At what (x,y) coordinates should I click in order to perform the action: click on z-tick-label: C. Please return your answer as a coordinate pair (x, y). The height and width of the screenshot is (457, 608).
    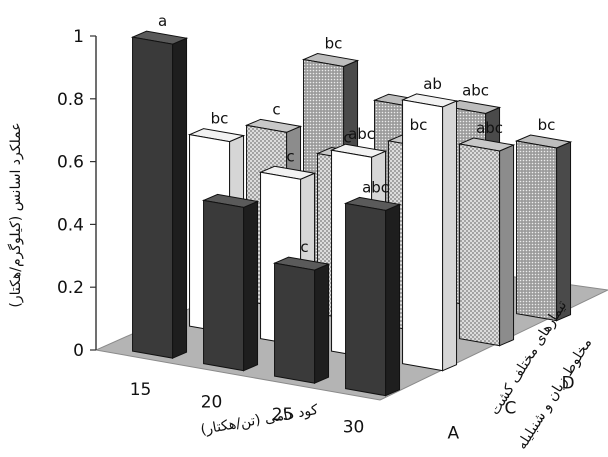
    Looking at the image, I should click on (511, 409).